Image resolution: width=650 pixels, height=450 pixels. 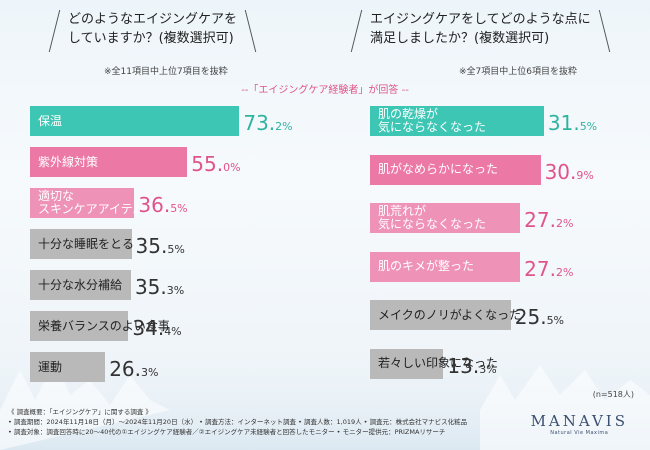 I want to click on footer-line1: 《 調査概要：「エイジングケア」に関する調査 》, so click(x=80, y=412).